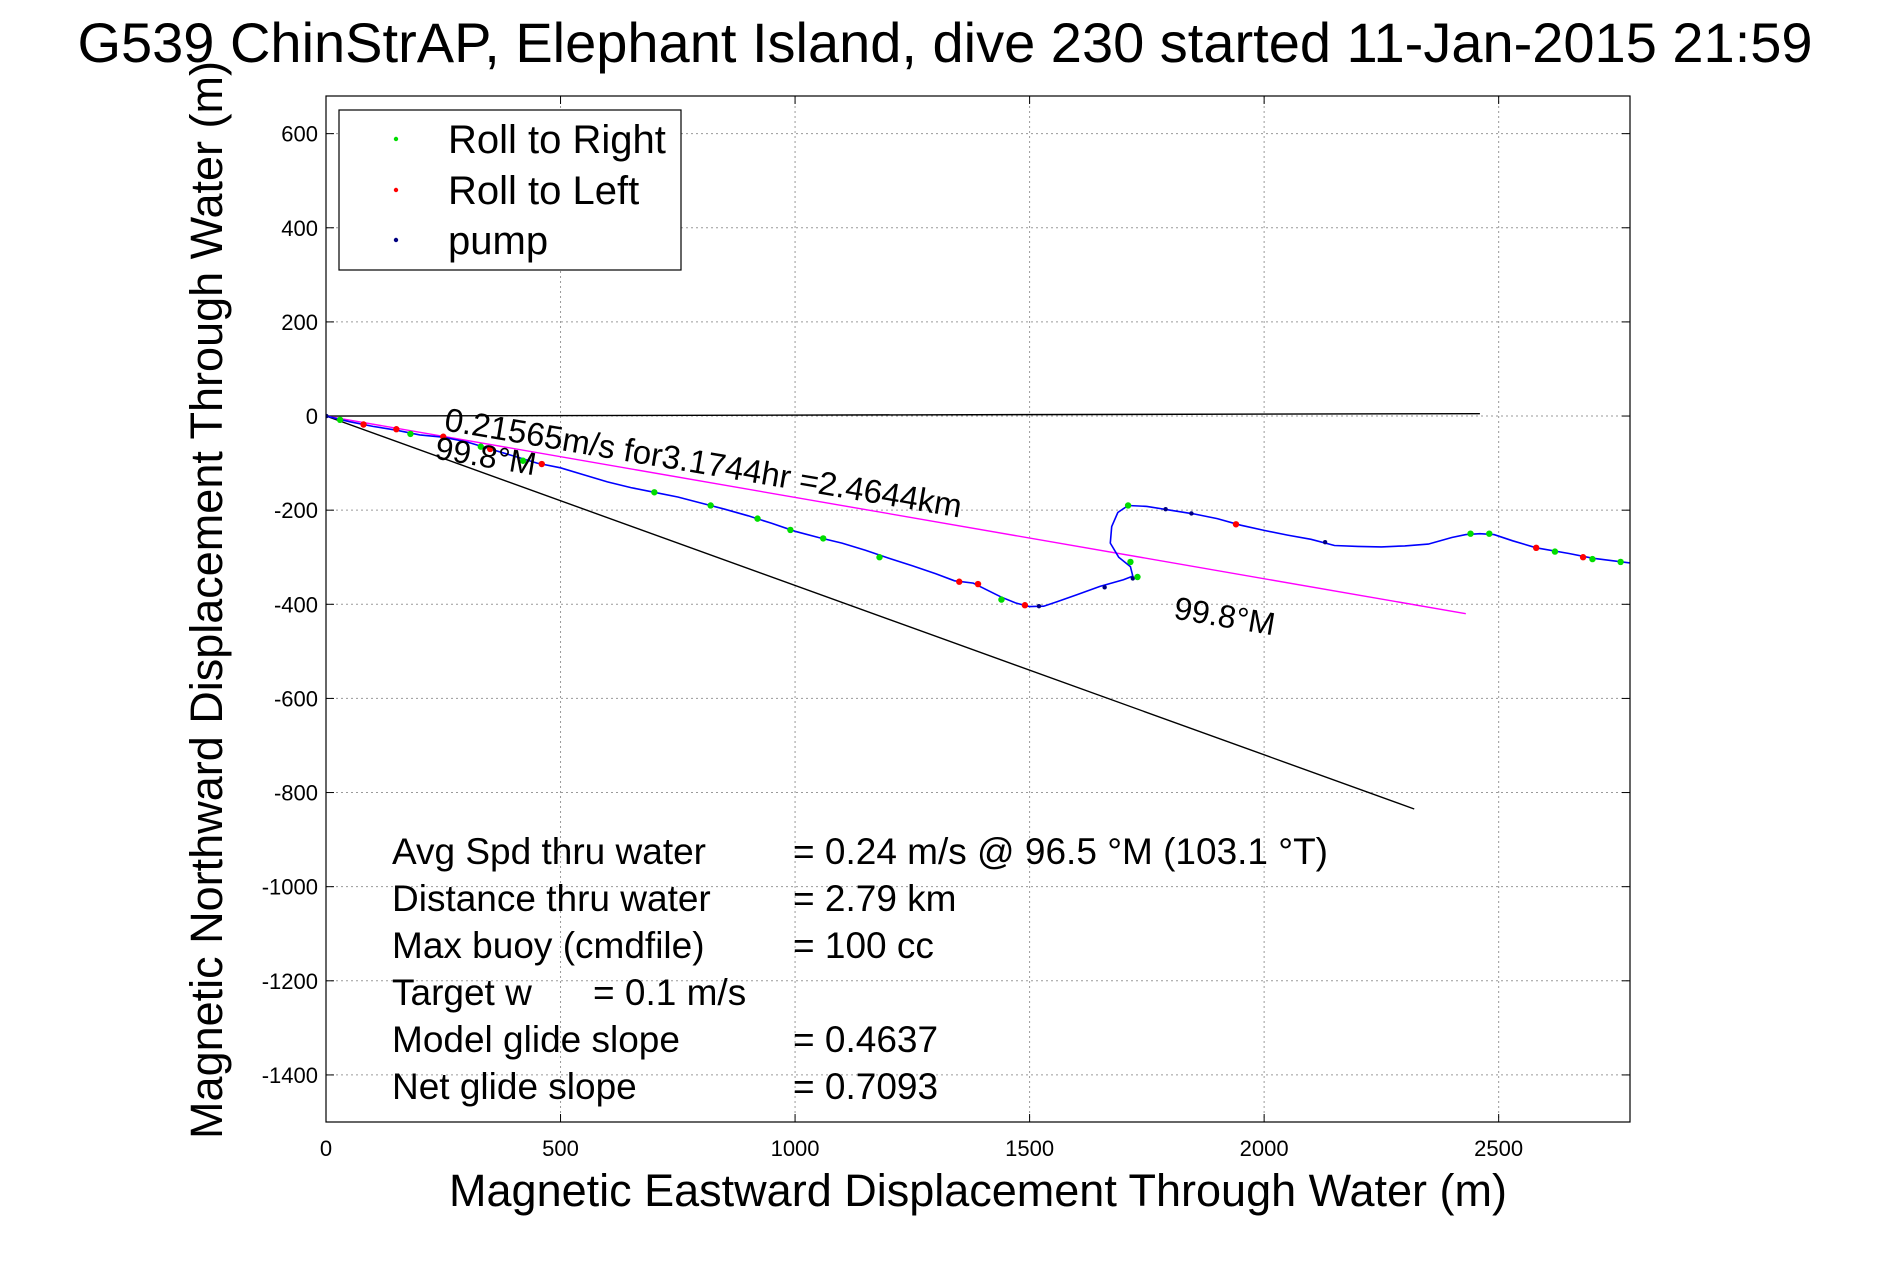 This screenshot has width=1891, height=1262. I want to click on average-velocity-line, so click(896, 515).